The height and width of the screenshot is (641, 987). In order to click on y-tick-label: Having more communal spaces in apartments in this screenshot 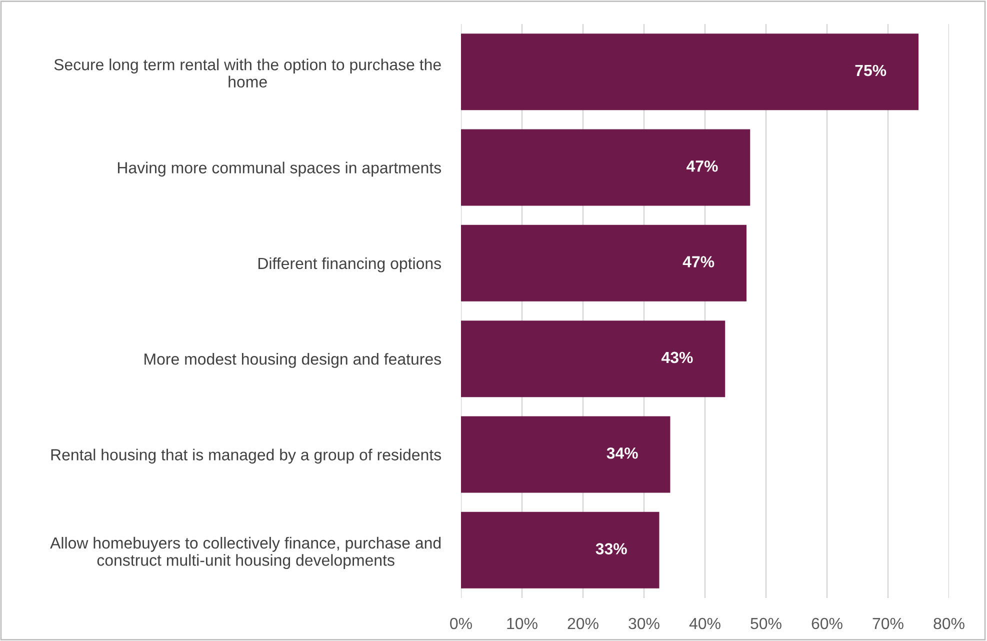, I will do `click(279, 169)`.